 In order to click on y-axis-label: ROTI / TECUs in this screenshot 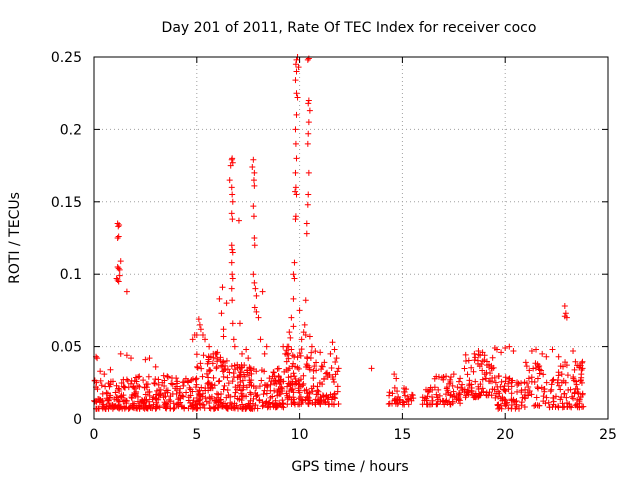, I will do `click(15, 238)`.